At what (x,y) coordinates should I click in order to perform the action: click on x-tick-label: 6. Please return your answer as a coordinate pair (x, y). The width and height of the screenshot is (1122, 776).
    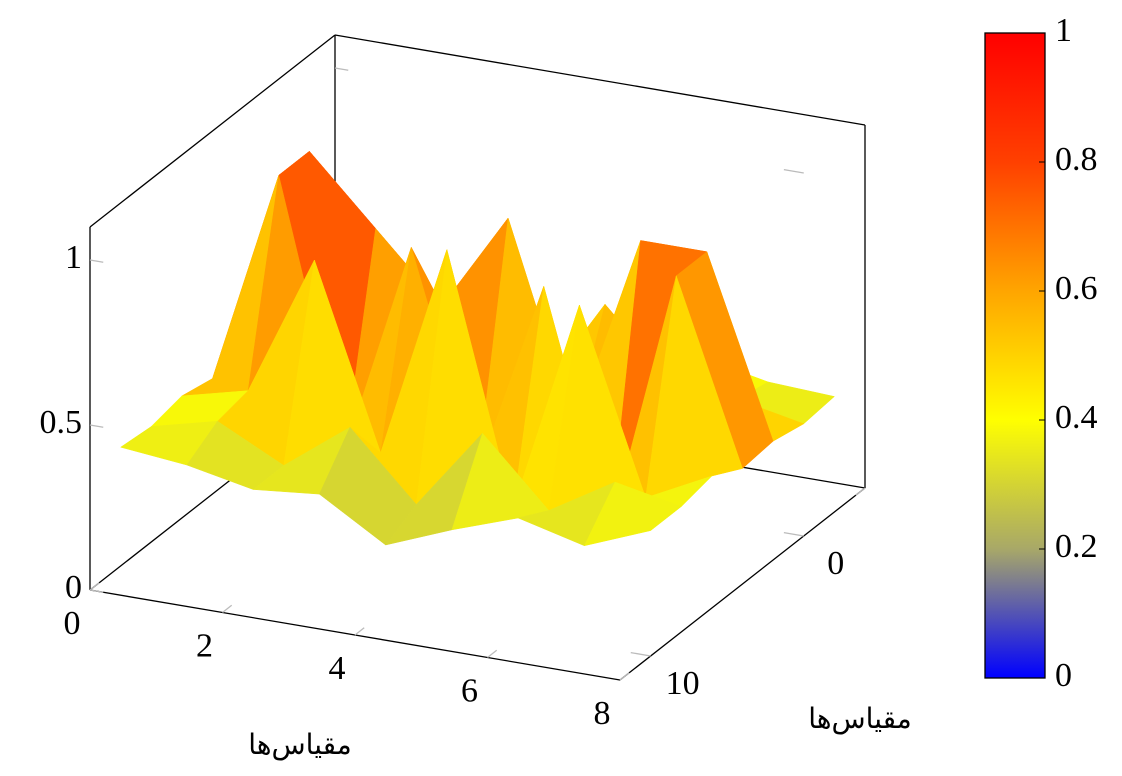
    Looking at the image, I should click on (469, 690).